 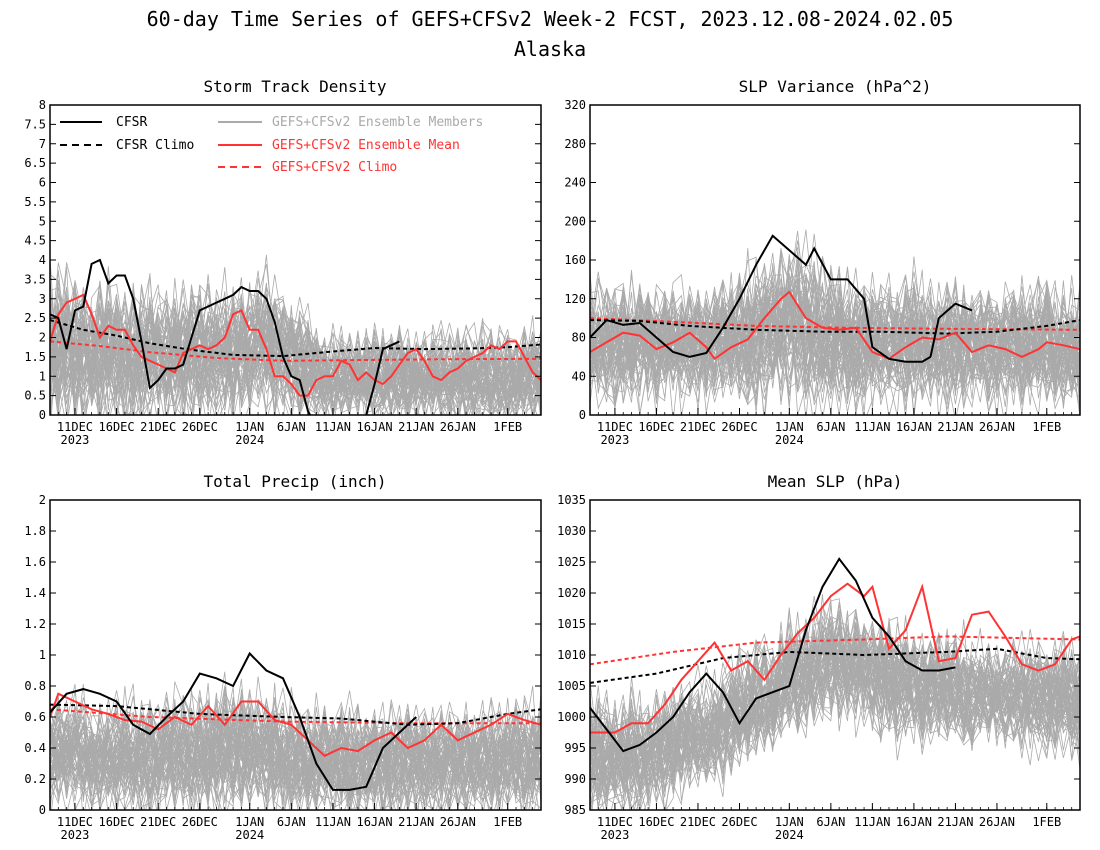 What do you see at coordinates (575, 183) in the screenshot?
I see `y-tick-label: 240` at bounding box center [575, 183].